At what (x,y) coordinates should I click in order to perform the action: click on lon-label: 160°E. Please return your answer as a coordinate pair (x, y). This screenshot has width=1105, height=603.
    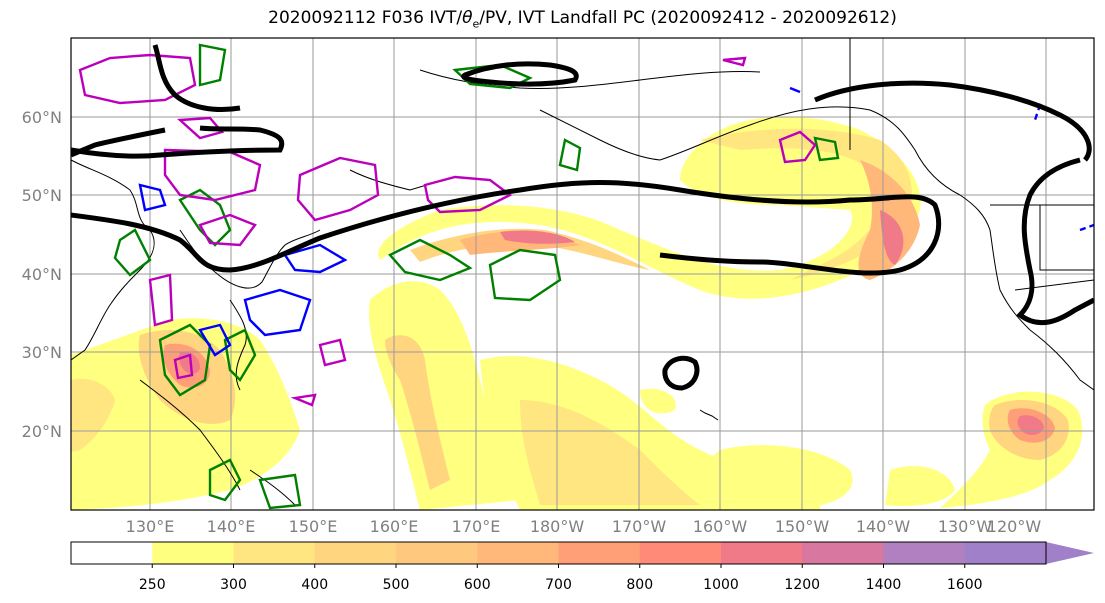
    Looking at the image, I should click on (394, 526).